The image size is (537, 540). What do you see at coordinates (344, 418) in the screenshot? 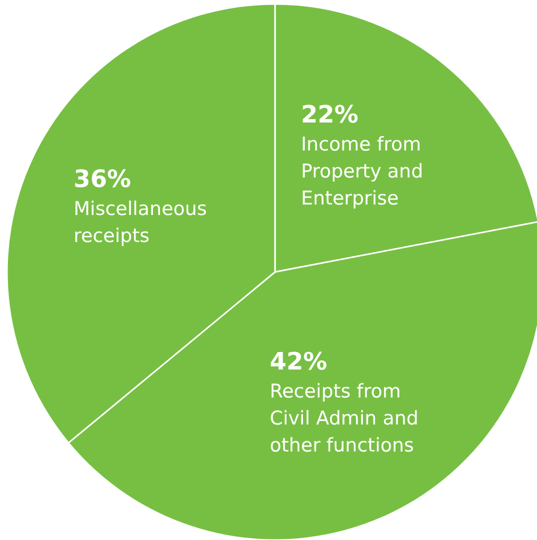
I see `slice-label: Receipts from Civil Admin and other functions` at bounding box center [344, 418].